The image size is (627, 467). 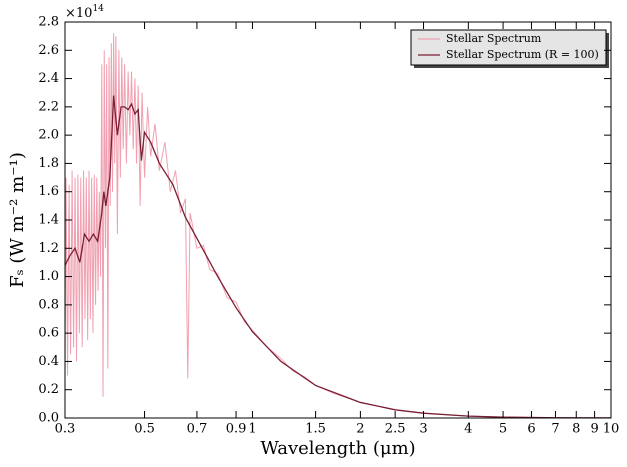 What do you see at coordinates (503, 429) in the screenshot?
I see `x-tick-label: 5` at bounding box center [503, 429].